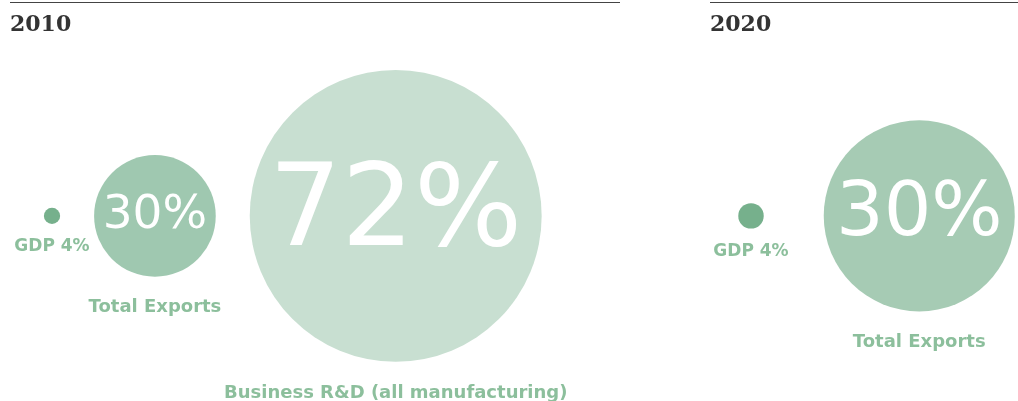 The image size is (1018, 401). What do you see at coordinates (741, 23) in the screenshot?
I see `text: 2020` at bounding box center [741, 23].